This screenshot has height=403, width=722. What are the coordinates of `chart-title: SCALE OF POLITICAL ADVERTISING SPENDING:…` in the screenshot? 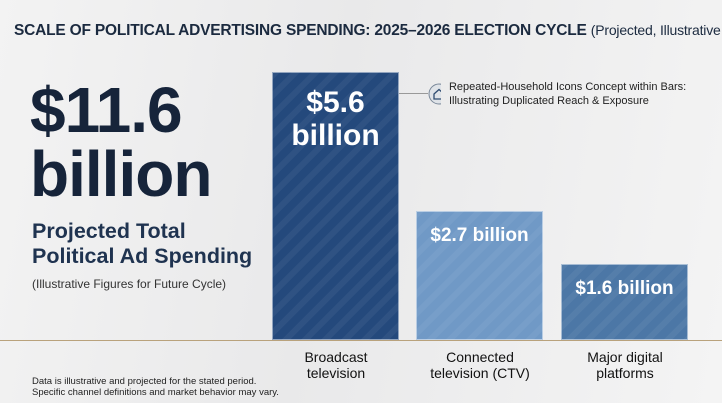 It's located at (300, 30).